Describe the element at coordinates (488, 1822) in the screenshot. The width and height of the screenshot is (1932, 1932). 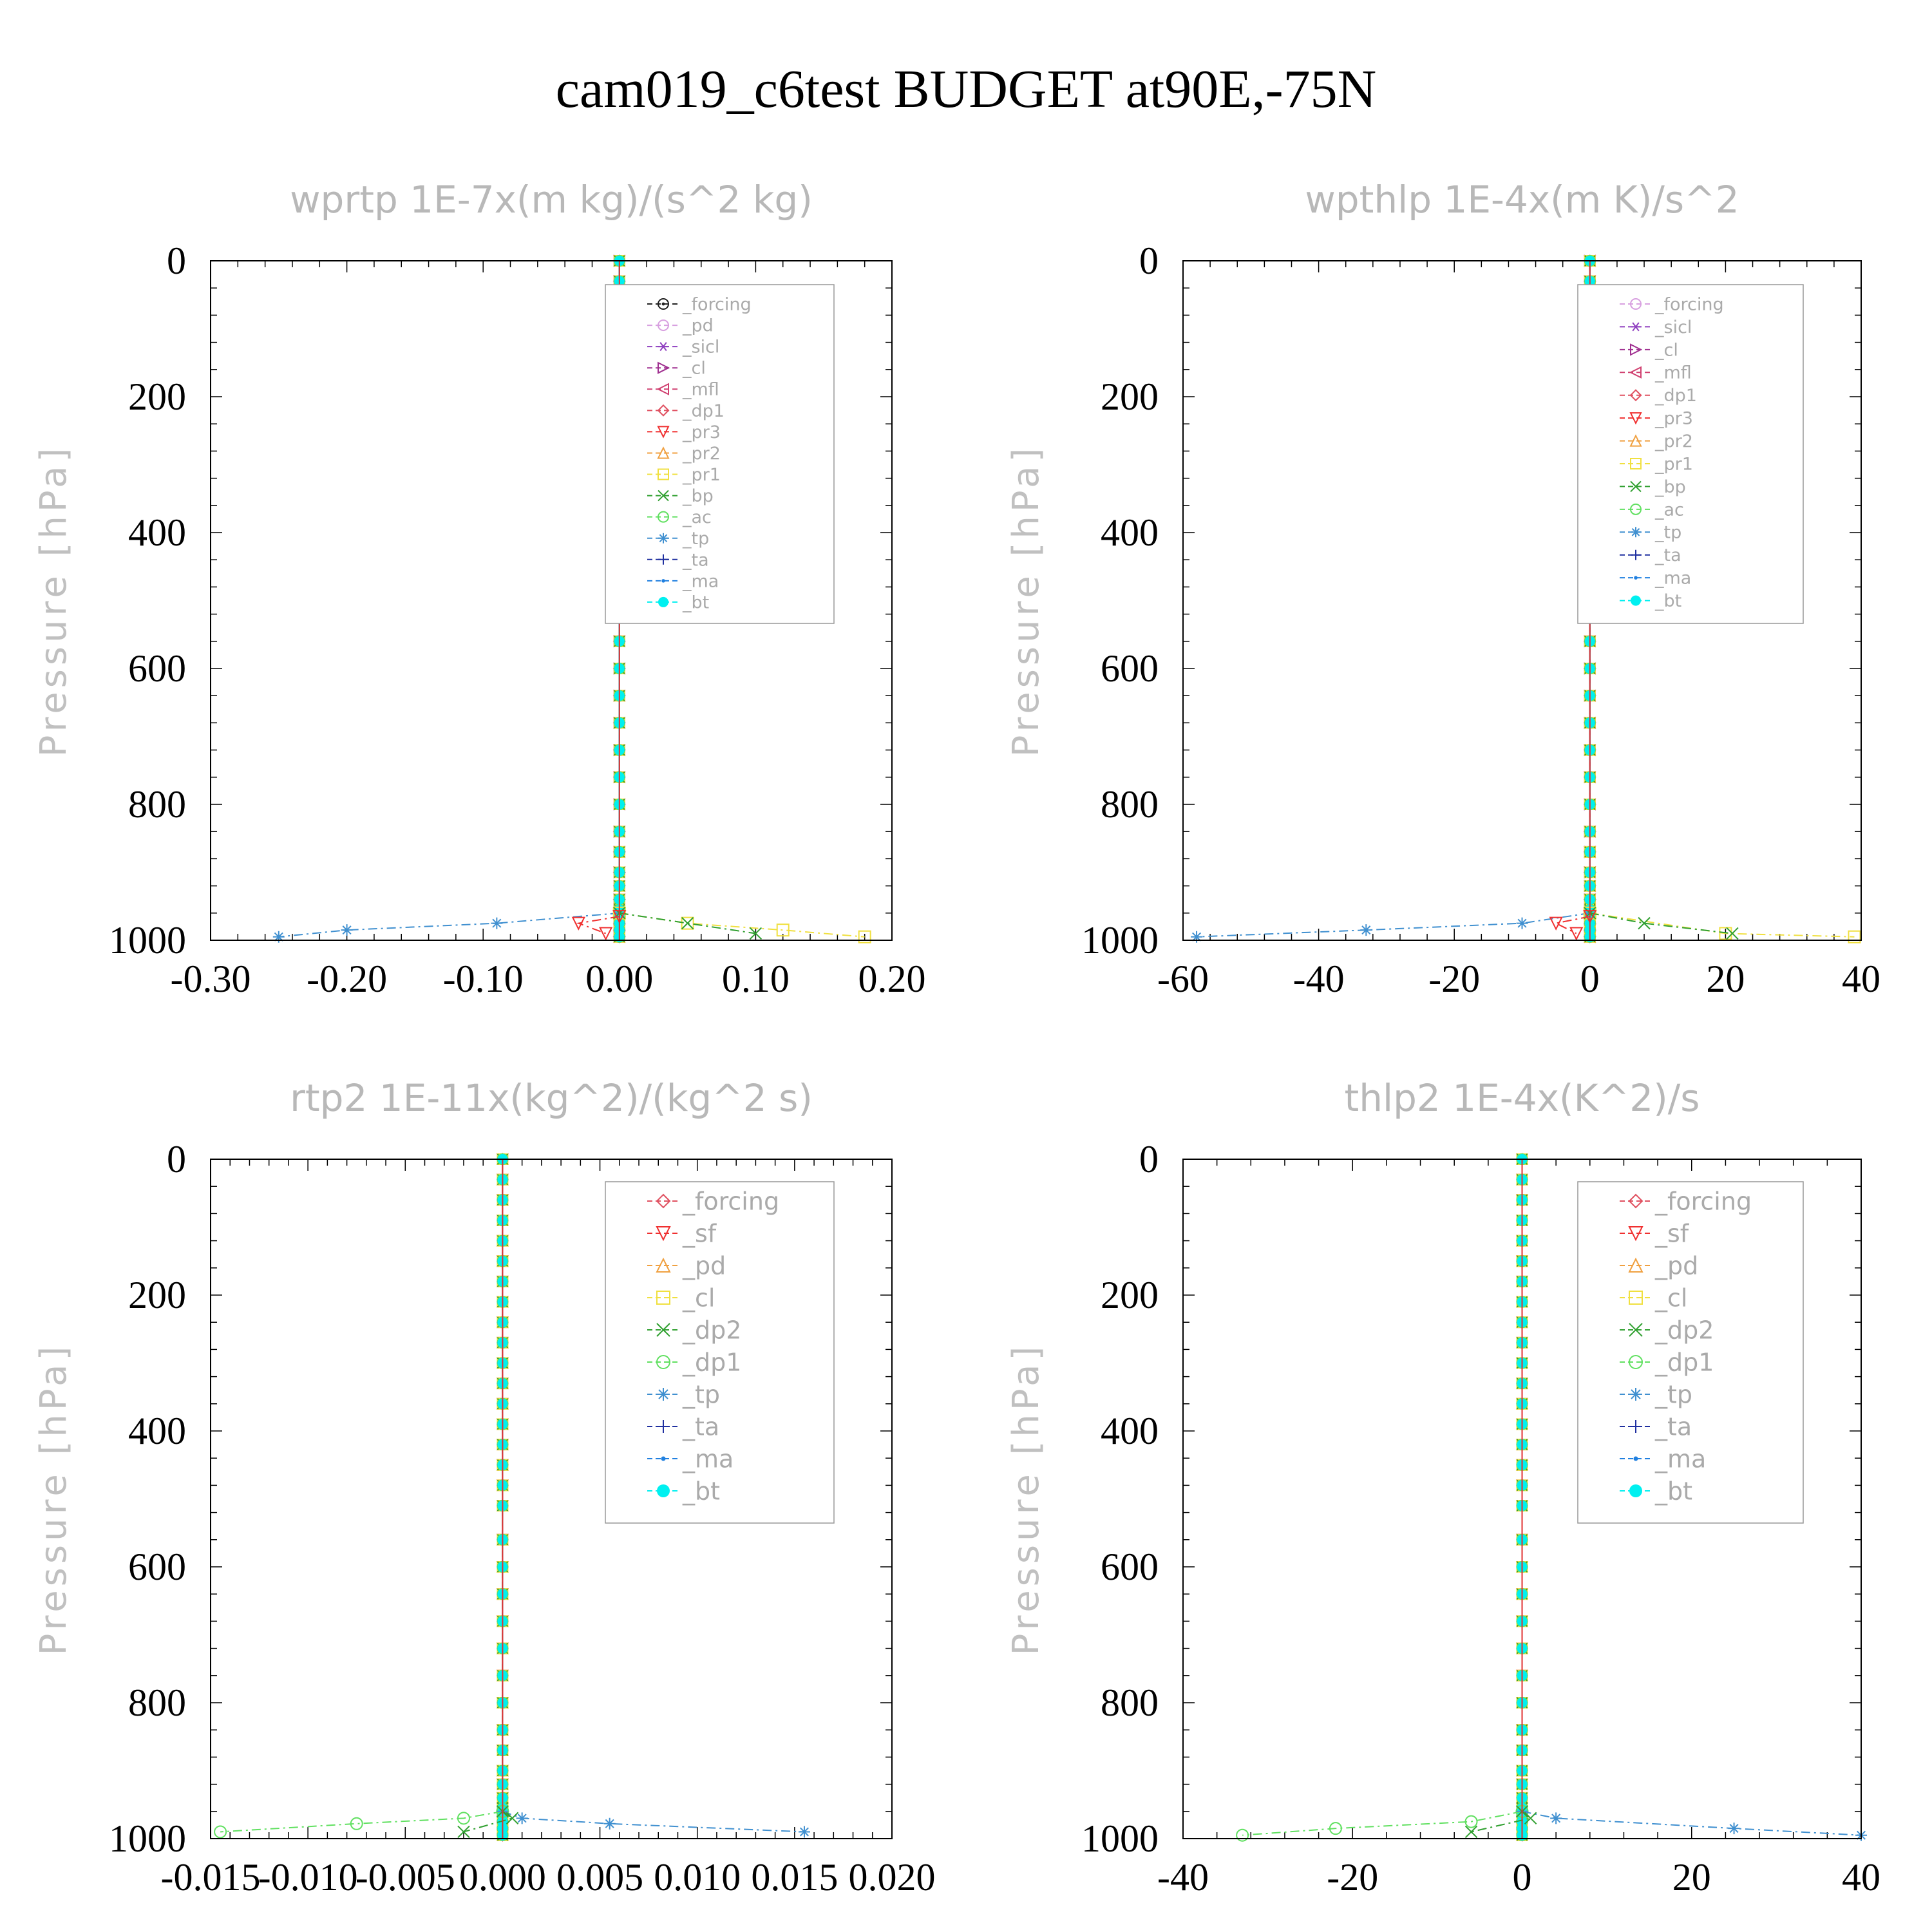
I see `excursion-dp2` at that location.